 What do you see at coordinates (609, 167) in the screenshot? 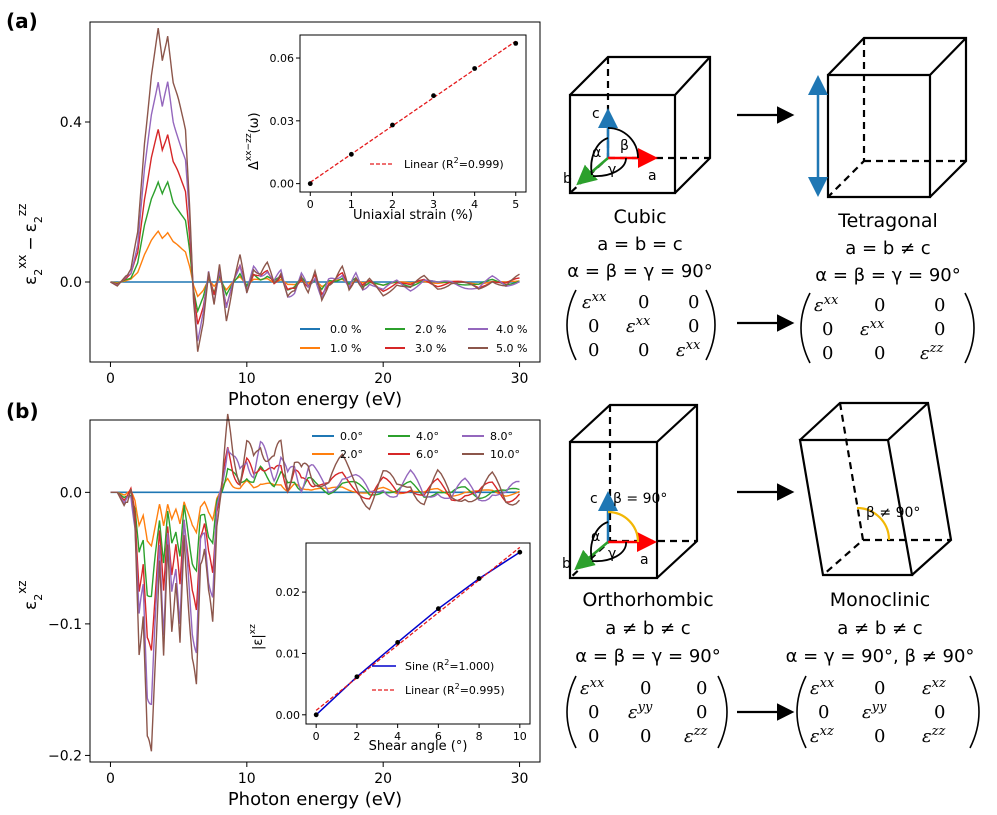
I see `cubic-gamma-arc` at bounding box center [609, 167].